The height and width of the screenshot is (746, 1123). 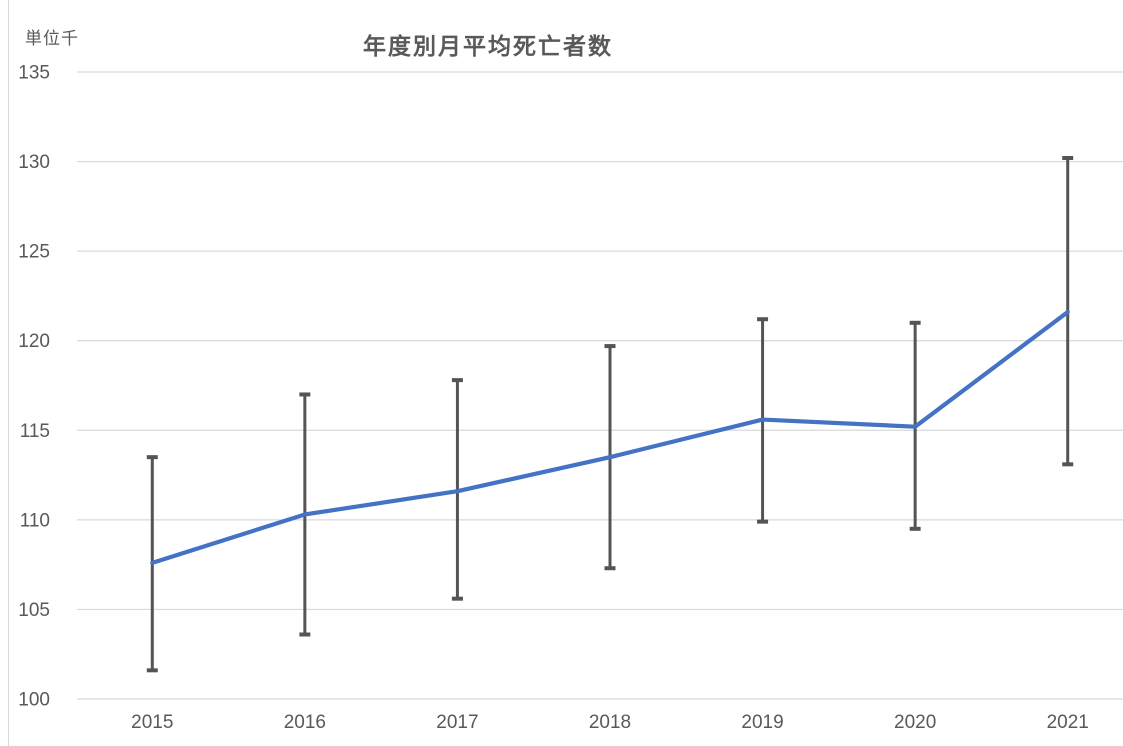 I want to click on y-tick-label-130: 130, so click(x=34, y=162).